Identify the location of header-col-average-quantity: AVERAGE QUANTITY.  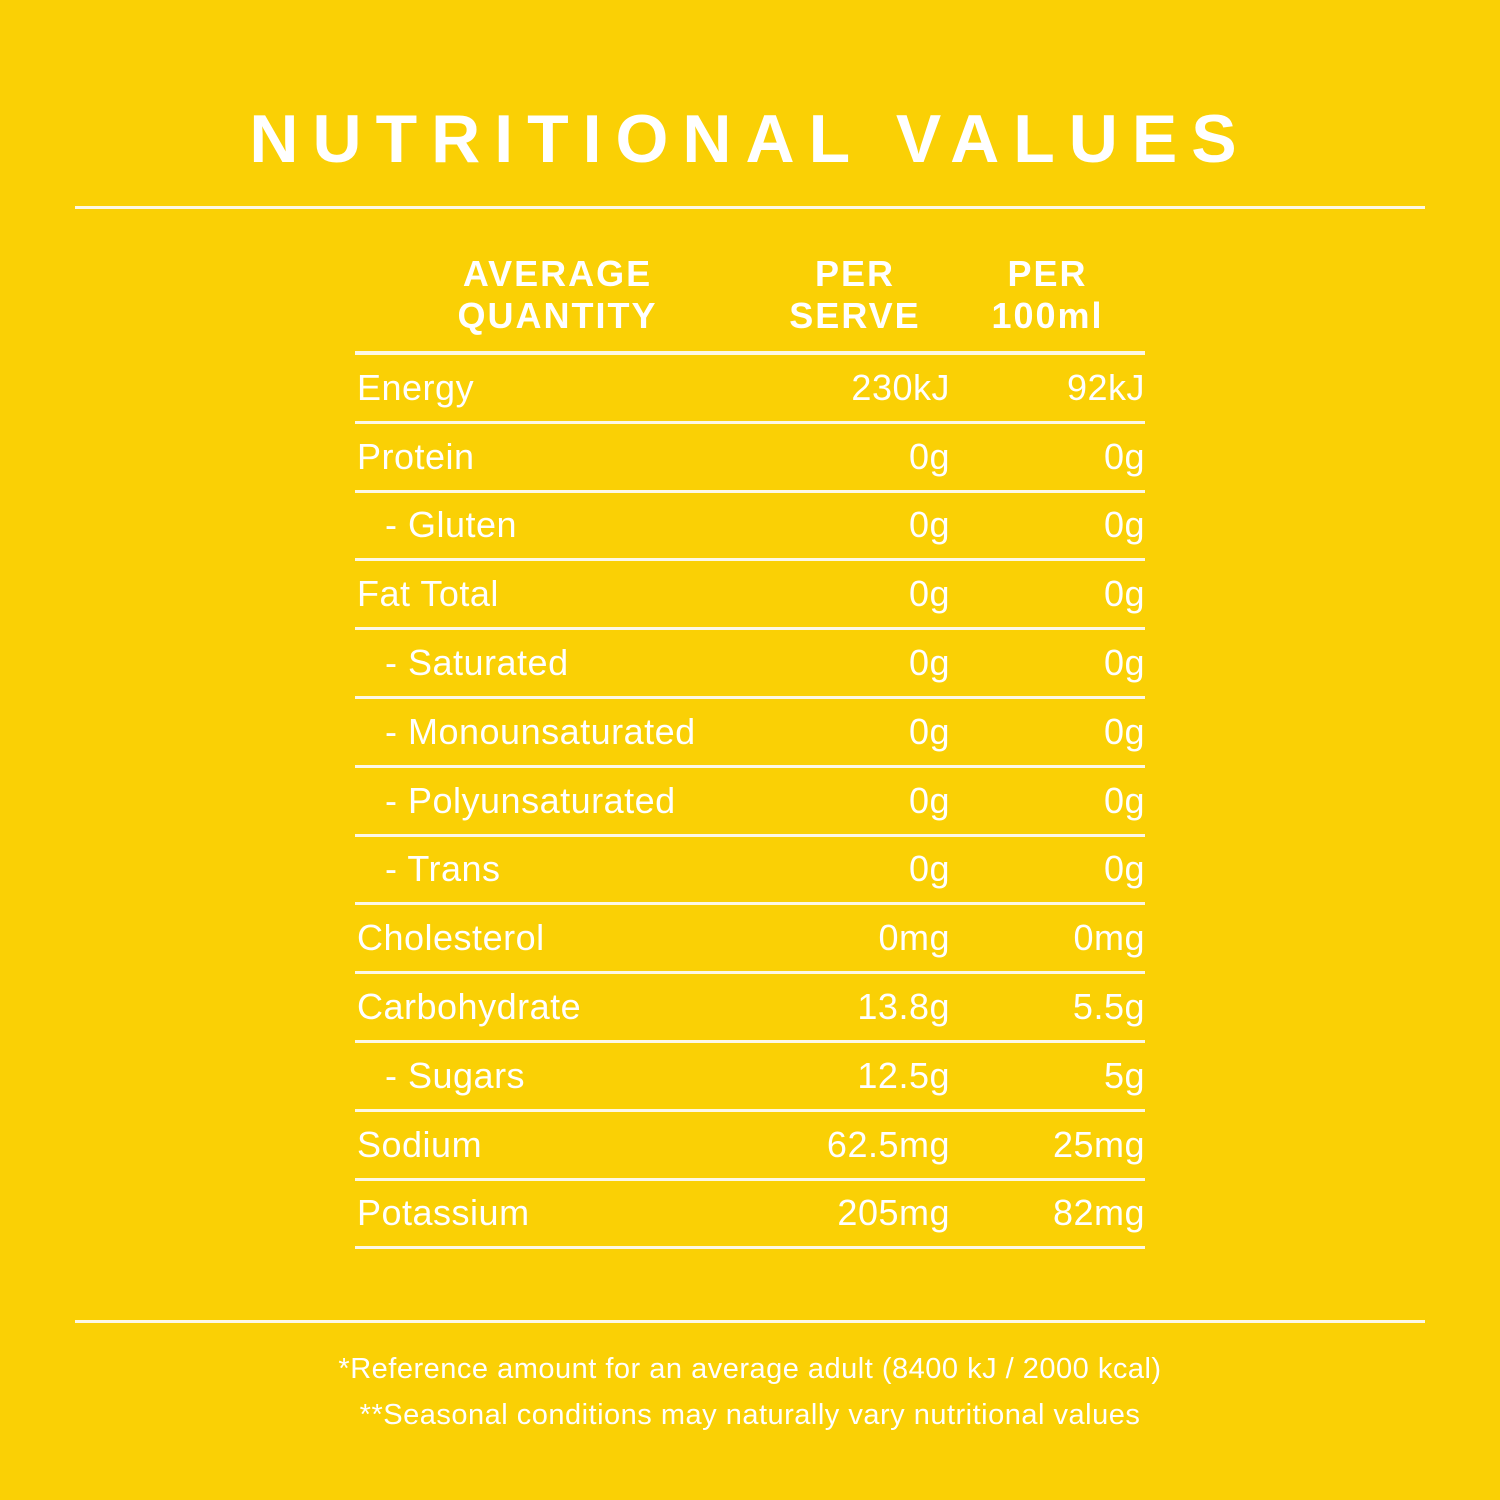
(557, 295).